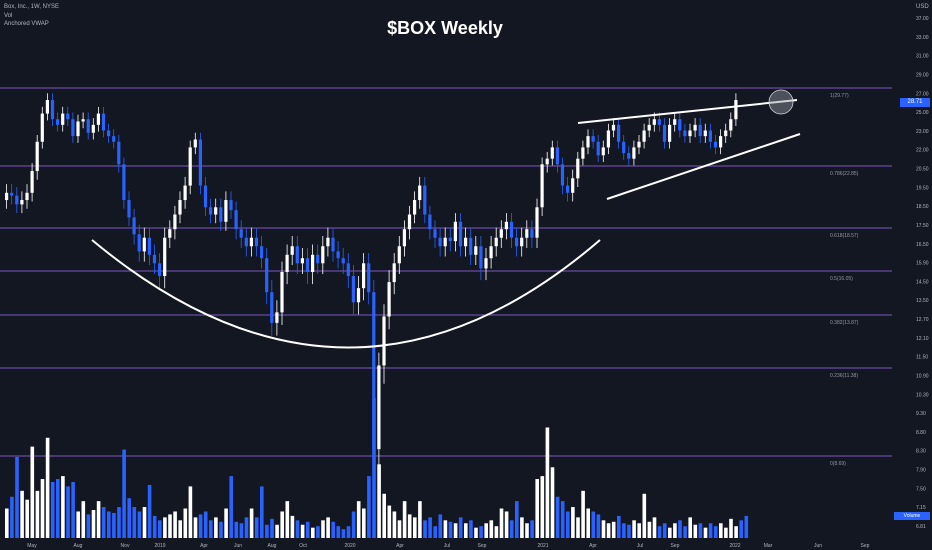 This screenshot has width=932, height=550. I want to click on fib-label-5: 0.236(11.38), so click(844, 376).